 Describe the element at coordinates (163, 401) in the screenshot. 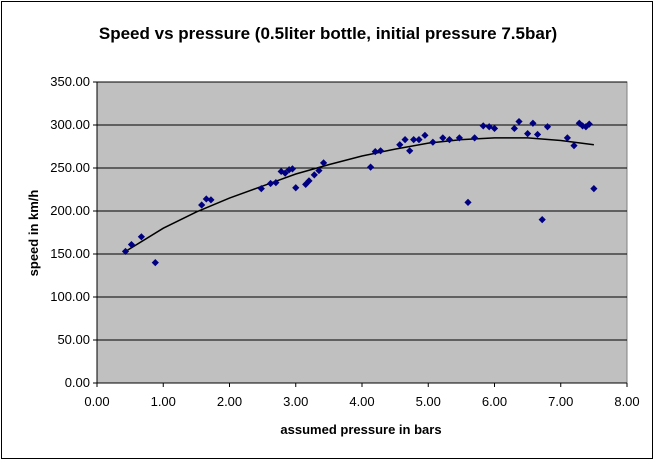

I see `x-tick-label: 1.00` at that location.